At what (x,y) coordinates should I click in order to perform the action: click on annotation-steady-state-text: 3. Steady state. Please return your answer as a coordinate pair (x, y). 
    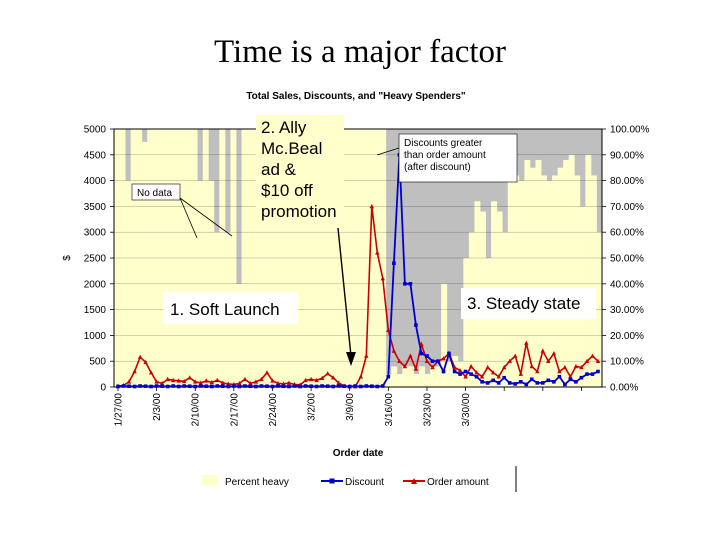
    Looking at the image, I should click on (523, 303).